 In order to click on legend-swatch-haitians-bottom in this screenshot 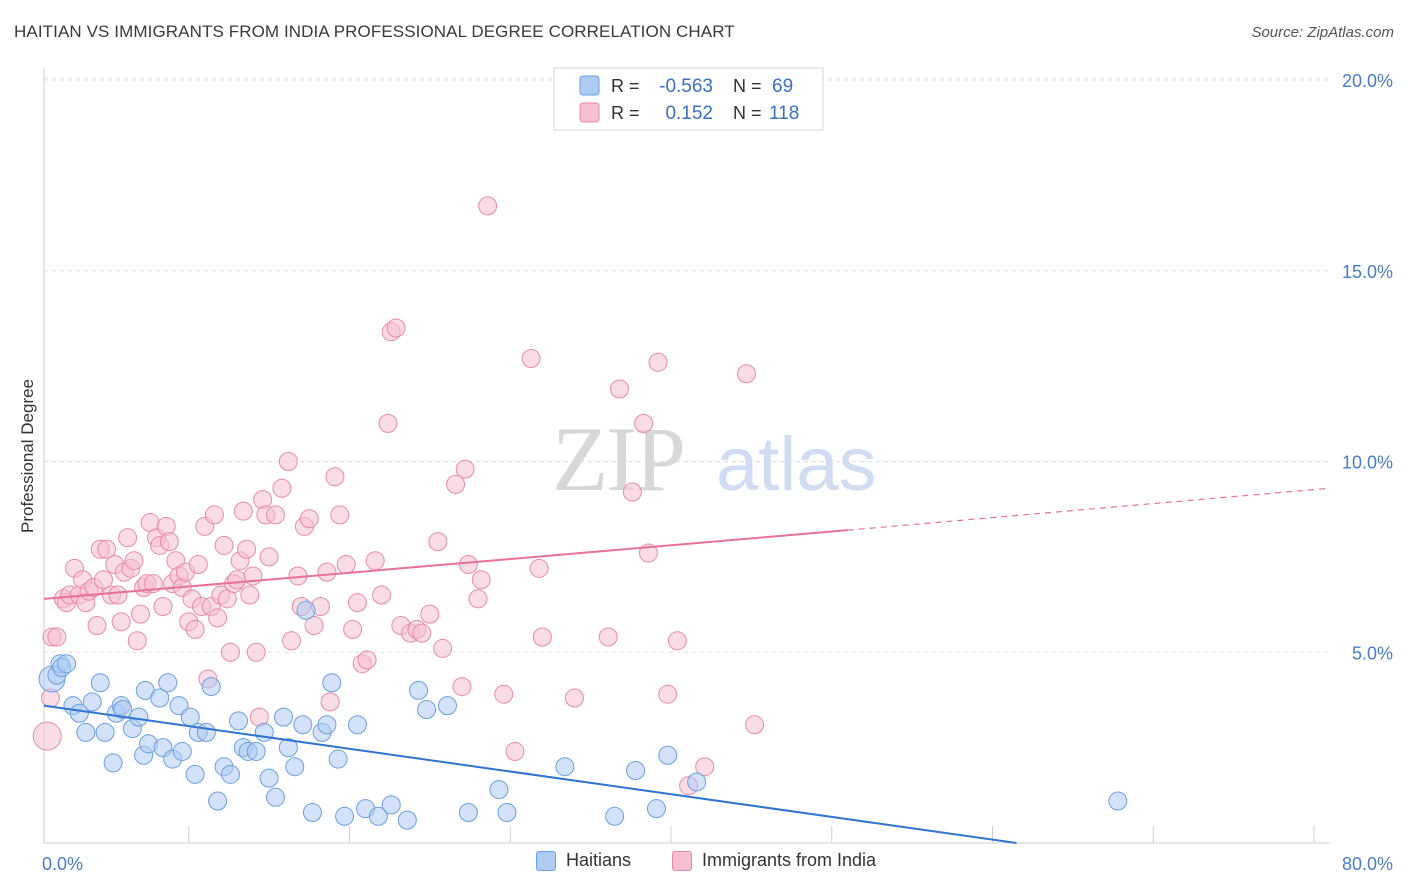, I will do `click(546, 860)`.